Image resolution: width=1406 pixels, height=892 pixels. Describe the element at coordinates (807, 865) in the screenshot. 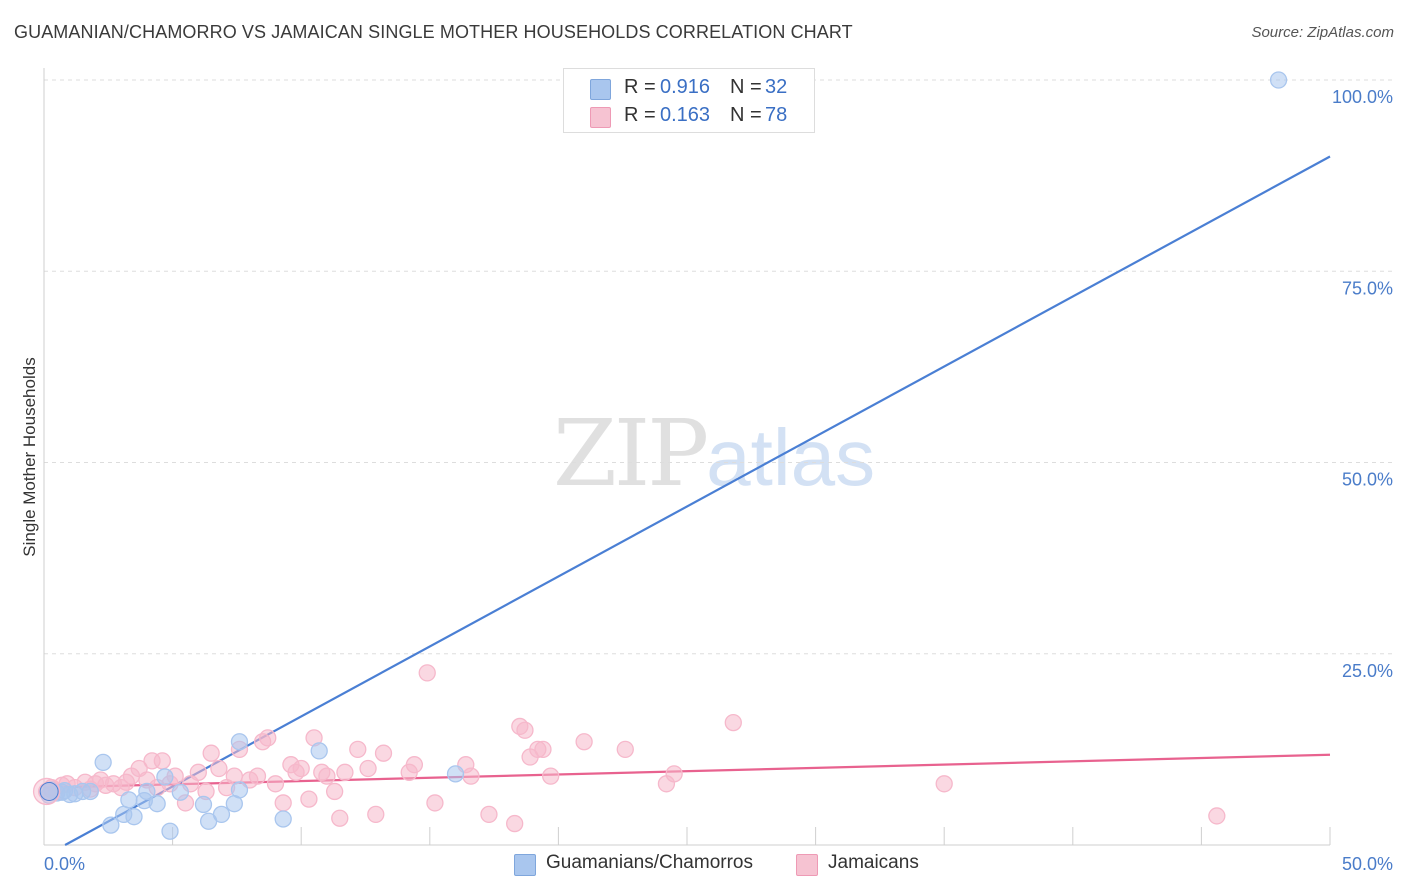

I see `bottom-swatch-pink` at that location.